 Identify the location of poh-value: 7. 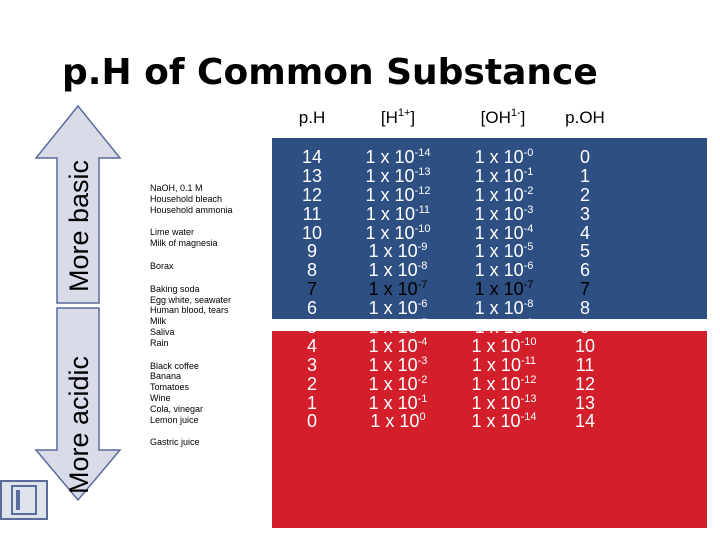
(584, 289).